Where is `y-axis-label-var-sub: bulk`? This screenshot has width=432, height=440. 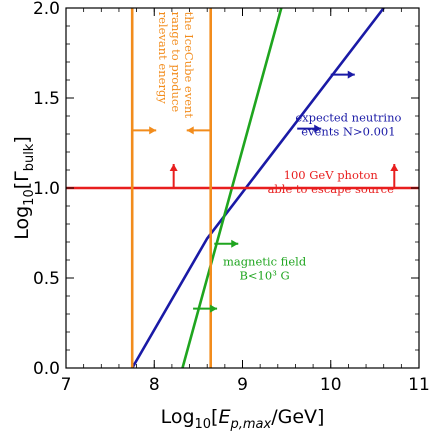
y-axis-label-var-sub: bulk is located at coordinates (29, 157).